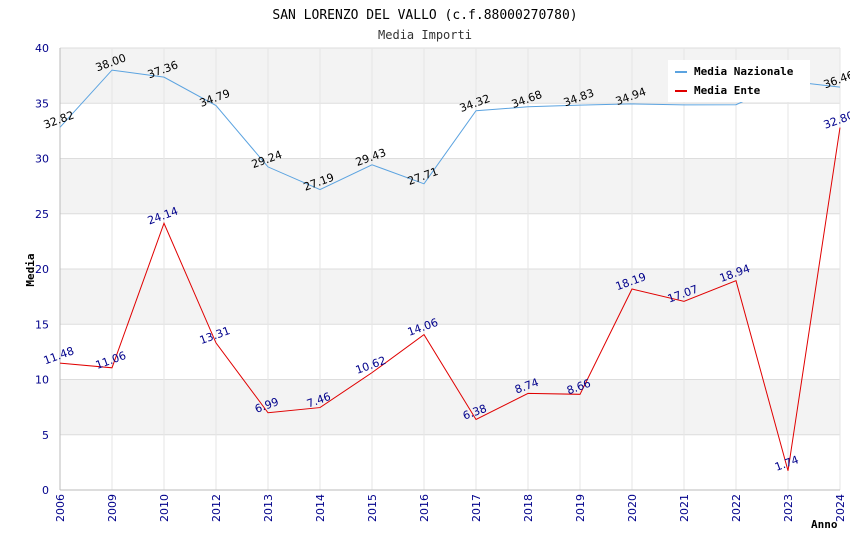 This screenshot has width=850, height=550. What do you see at coordinates (111, 360) in the screenshot?
I see `data-label: 11.06` at bounding box center [111, 360].